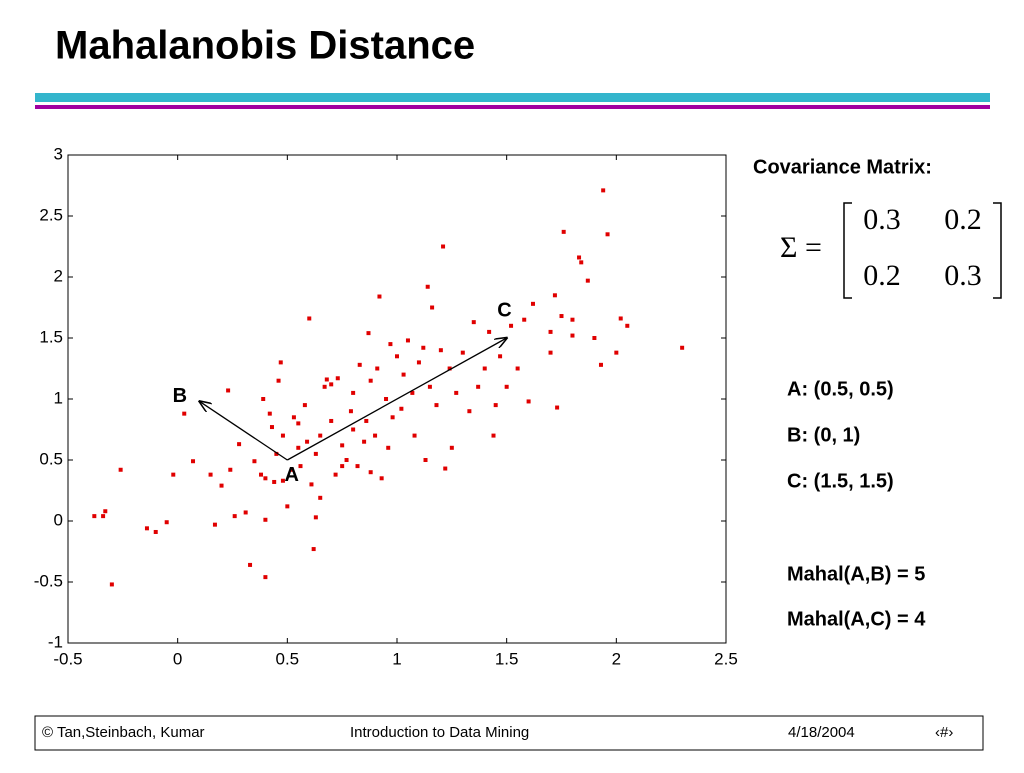  Describe the element at coordinates (944, 732) in the screenshot. I see `footer-page: ‹#›` at that location.